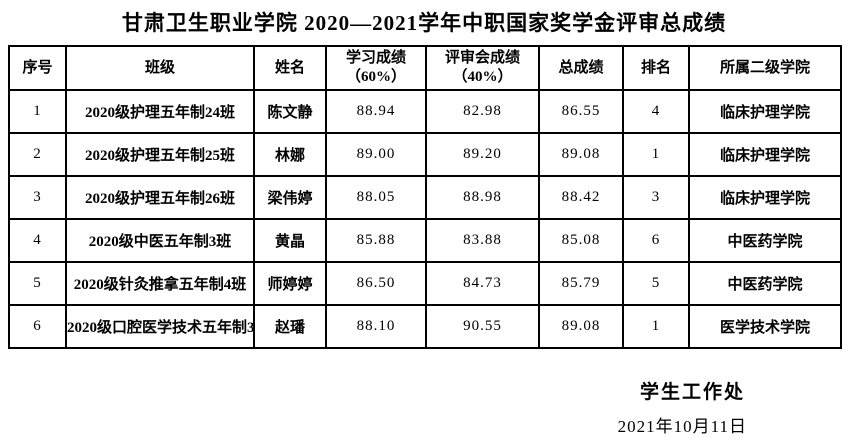  Describe the element at coordinates (581, 68) in the screenshot. I see `header-total-score: 总成绩` at that location.